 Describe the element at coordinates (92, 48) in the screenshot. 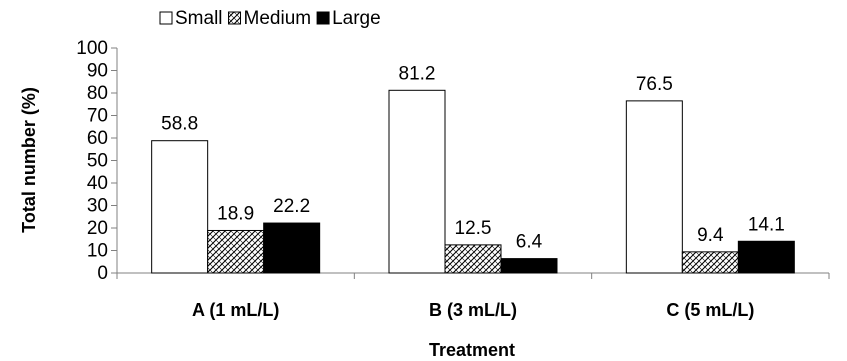

I see `y-tick-label: 100` at that location.